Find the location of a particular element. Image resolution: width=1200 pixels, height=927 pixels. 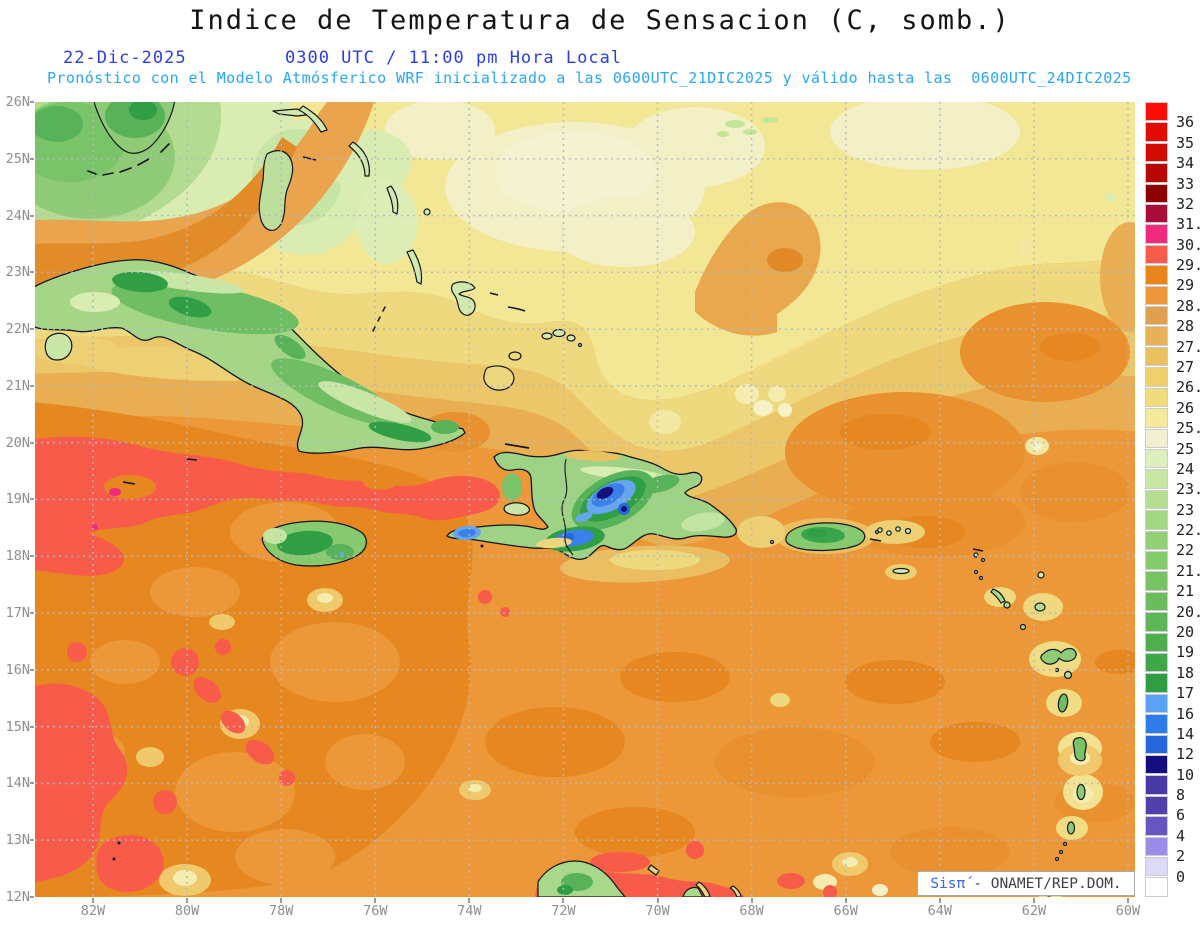

lon-label: 80W is located at coordinates (187, 911).